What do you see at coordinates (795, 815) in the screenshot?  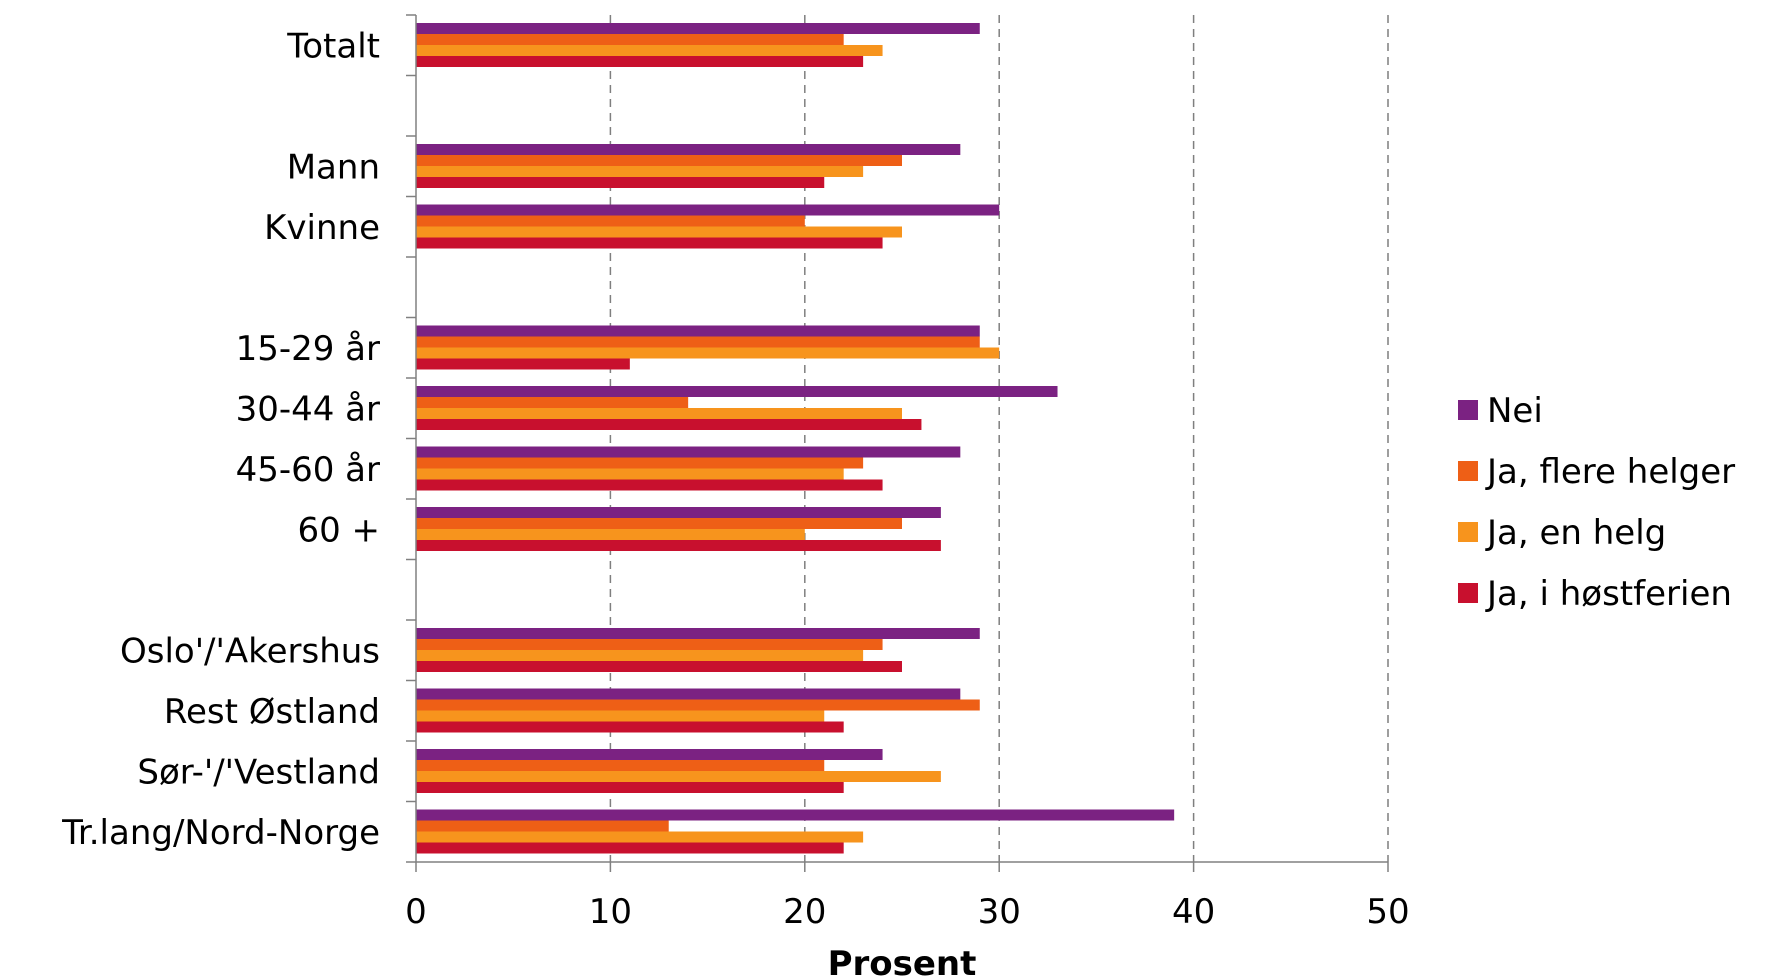 I see `bar-Tr.lang/Nord-Norge-Nei` at bounding box center [795, 815].